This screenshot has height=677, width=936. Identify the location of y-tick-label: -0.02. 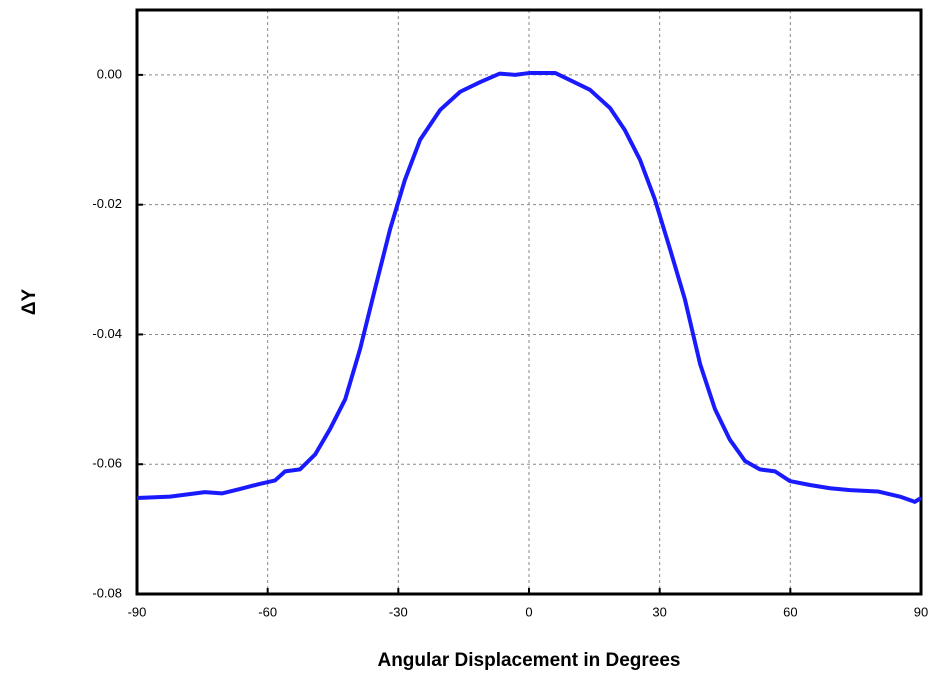
(107, 203).